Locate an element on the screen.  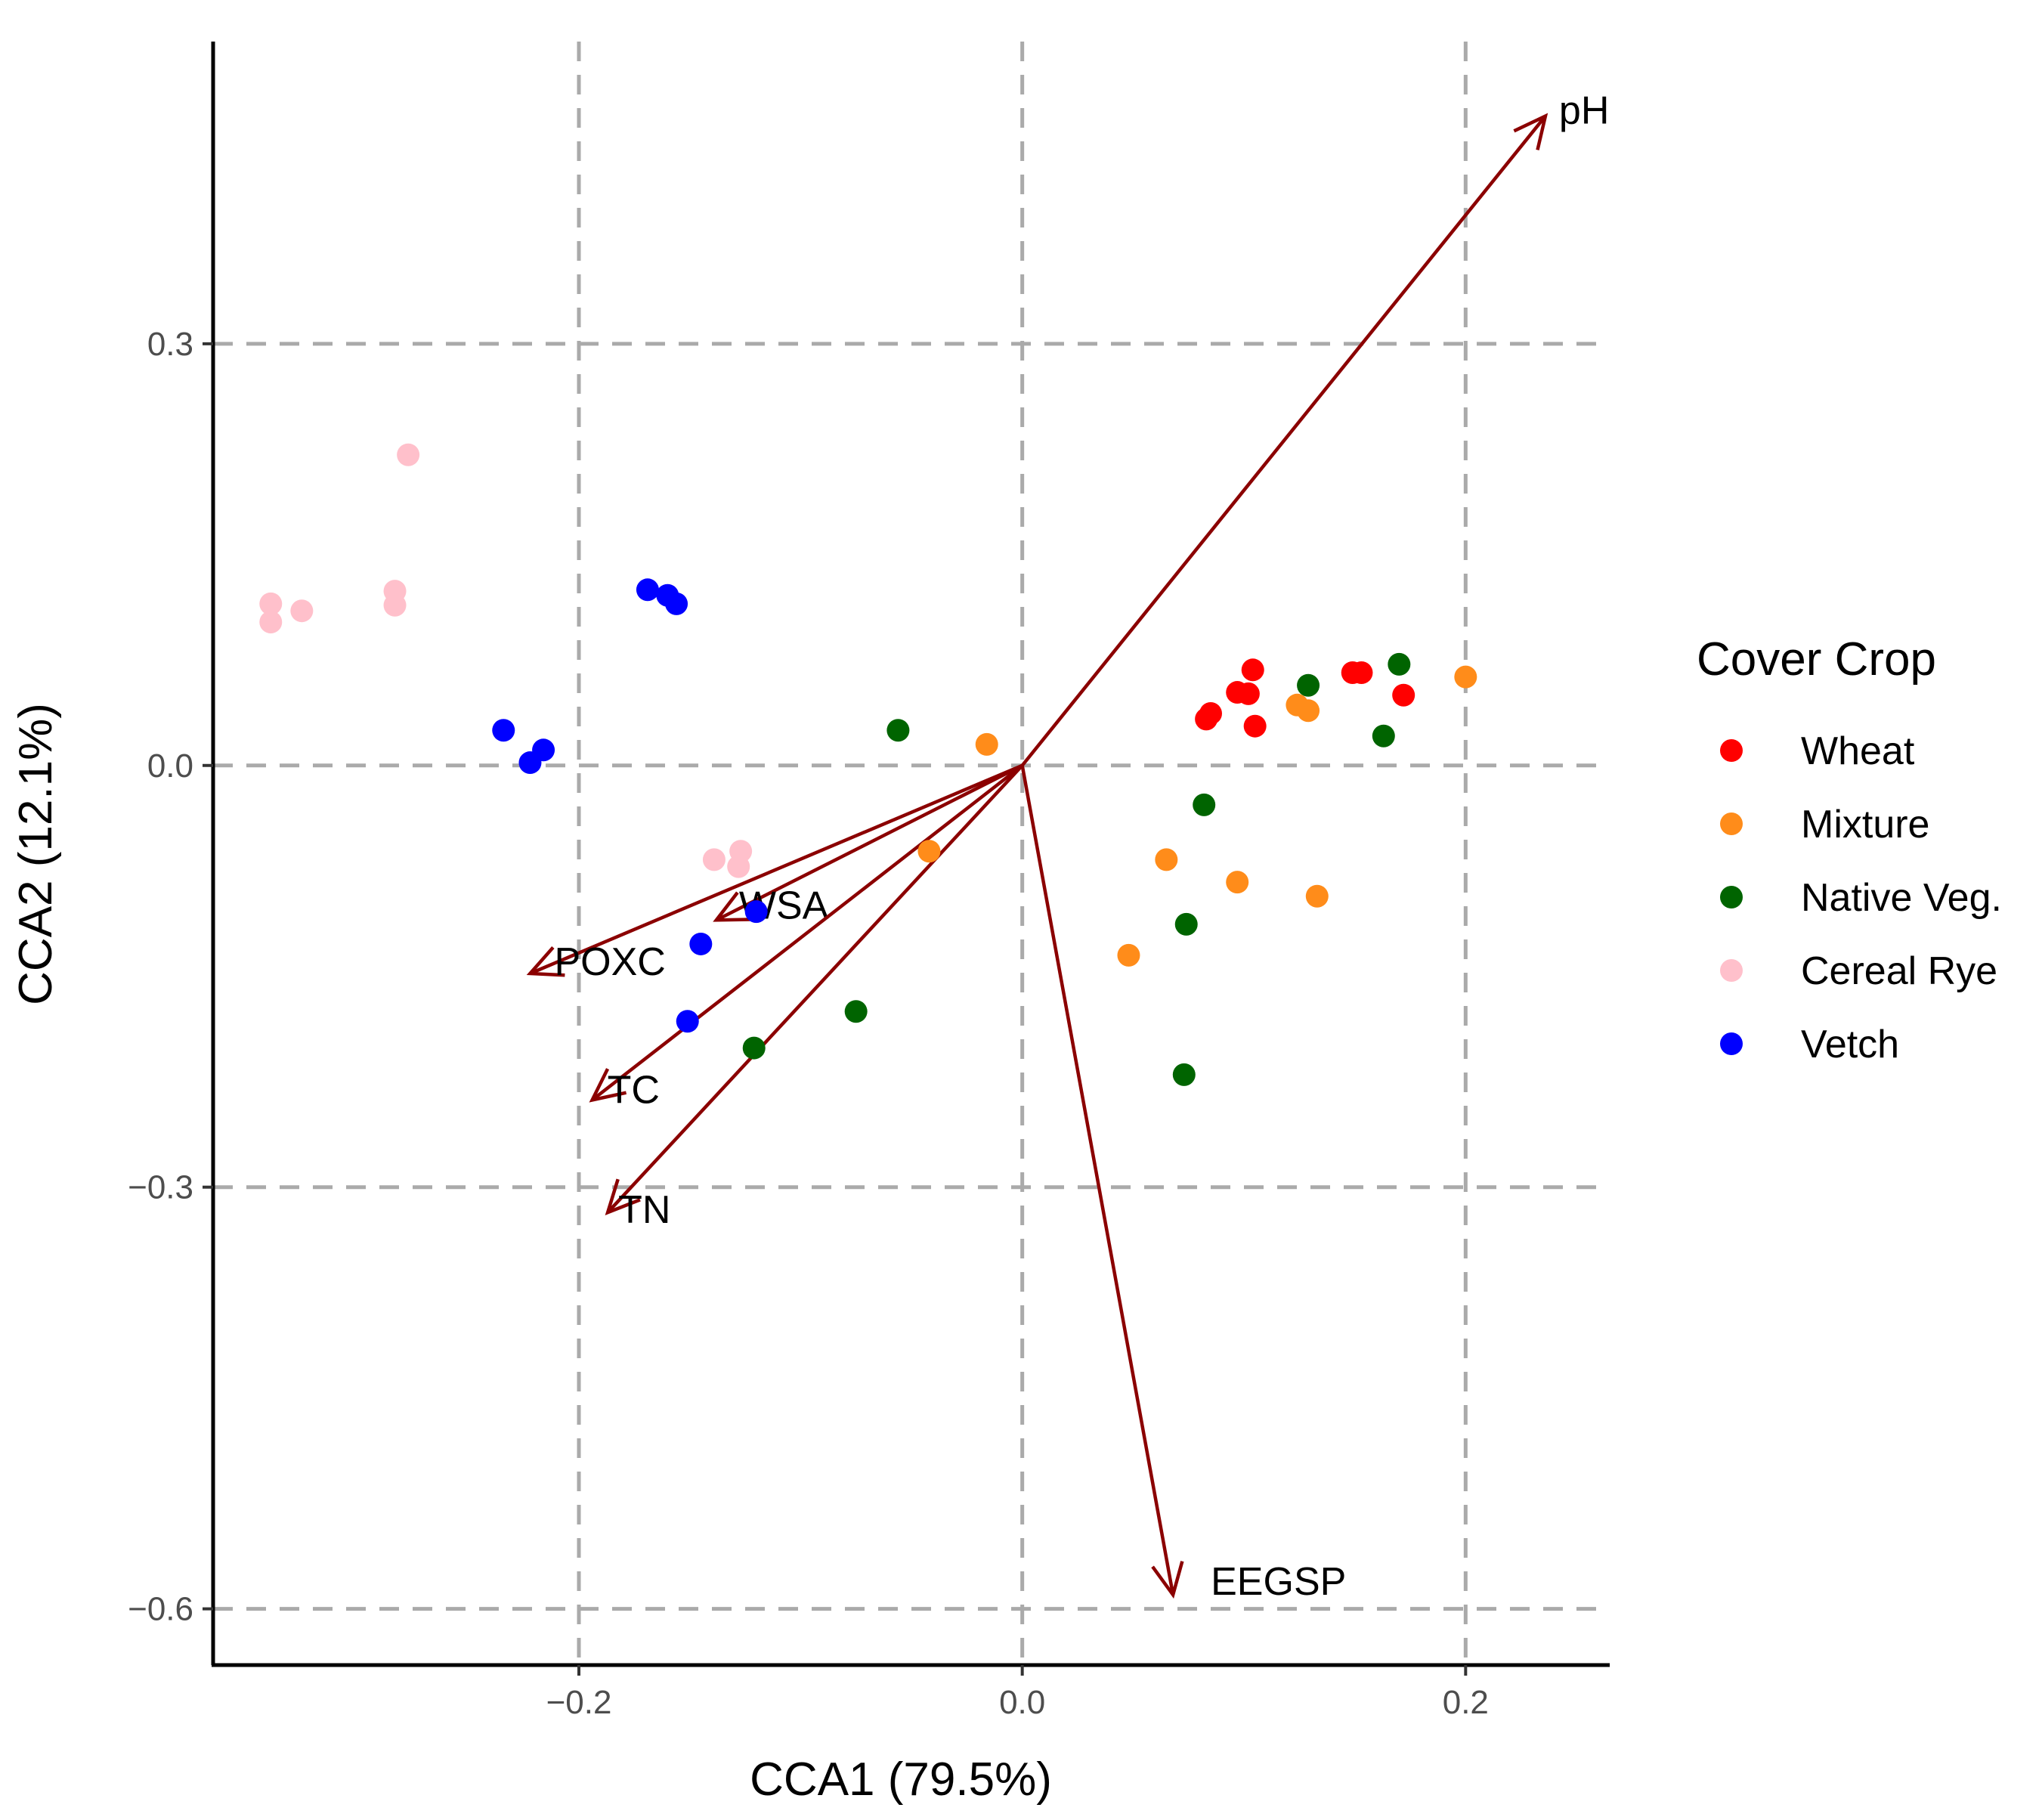
legend-key-mixture is located at coordinates (1731, 823).